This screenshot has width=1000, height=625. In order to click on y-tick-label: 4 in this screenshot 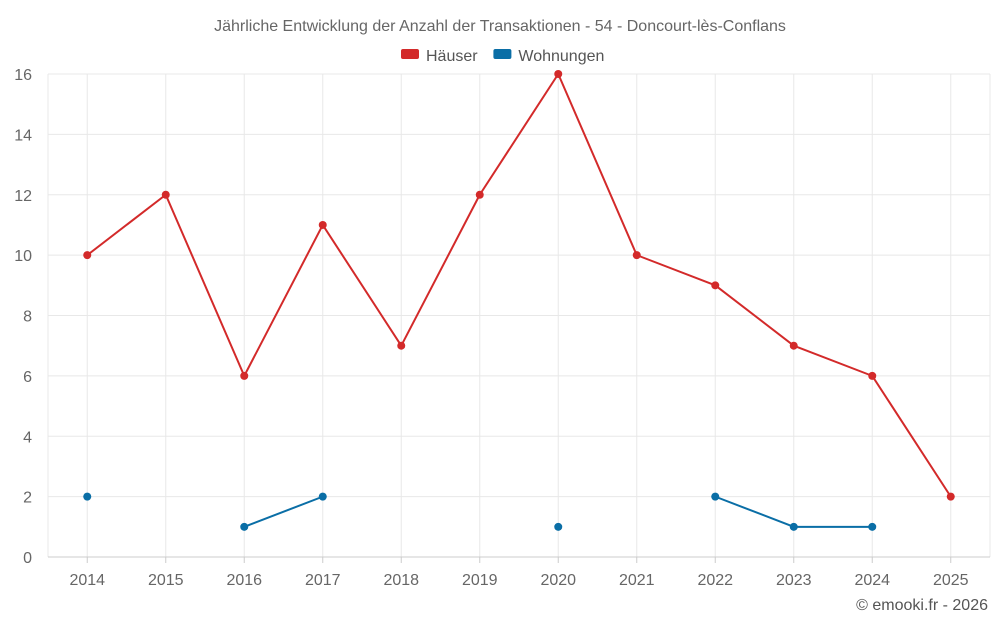, I will do `click(27, 437)`.